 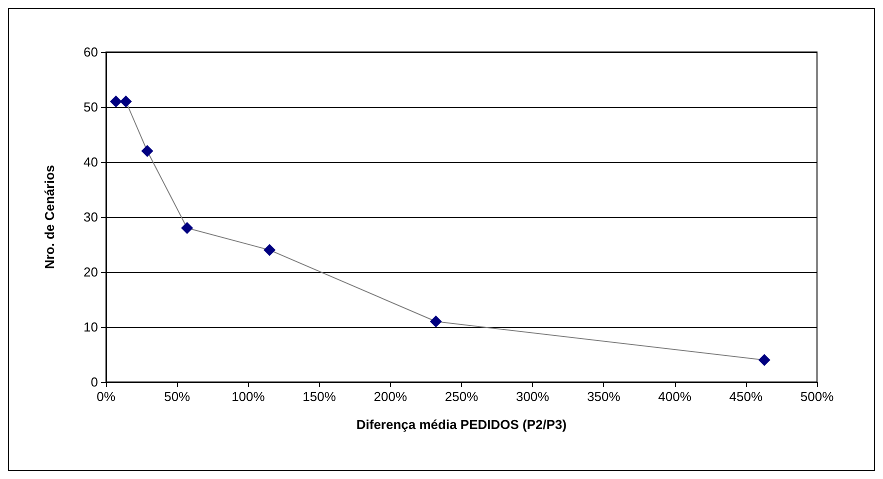 What do you see at coordinates (91, 162) in the screenshot?
I see `y-tick-label: 40` at bounding box center [91, 162].